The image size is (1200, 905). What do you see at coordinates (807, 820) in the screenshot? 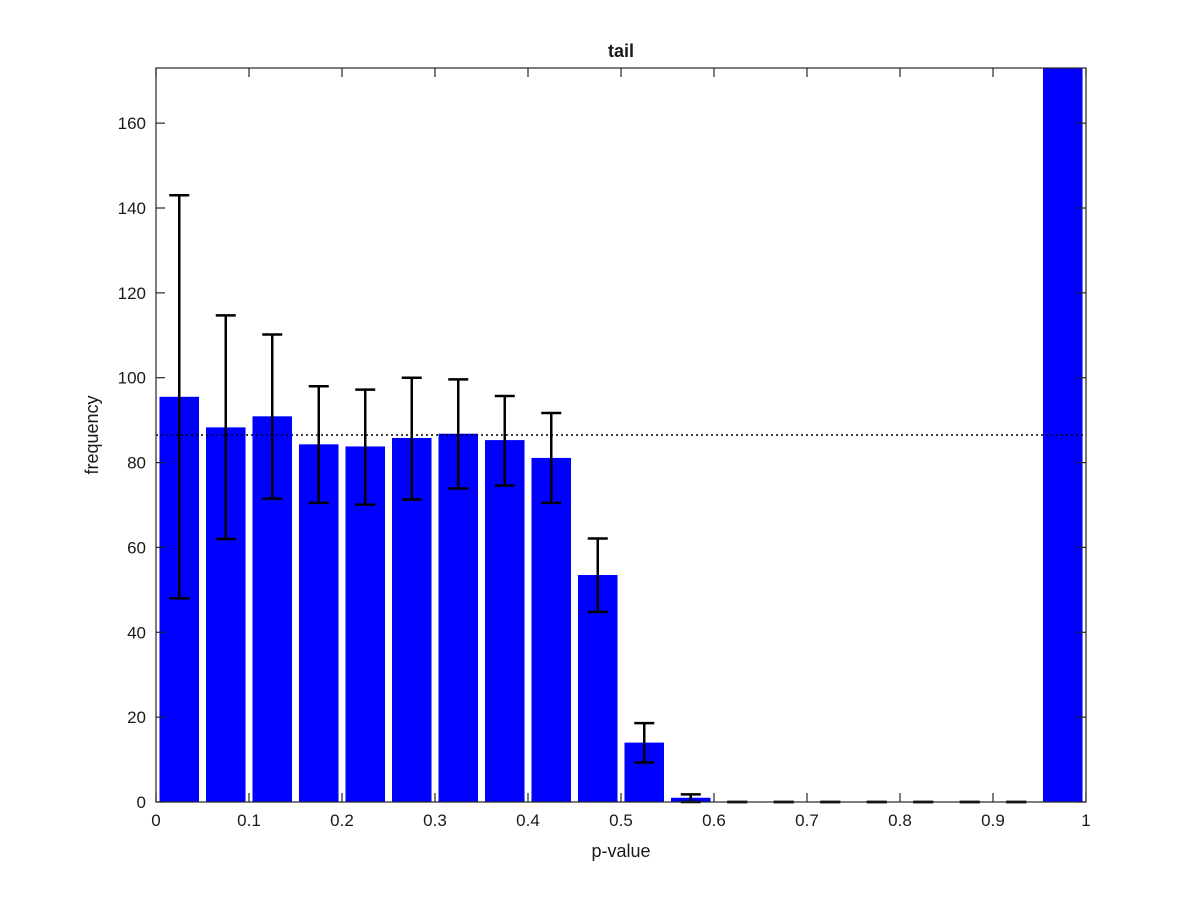
I see `x-tick-label: 0.7` at bounding box center [807, 820].